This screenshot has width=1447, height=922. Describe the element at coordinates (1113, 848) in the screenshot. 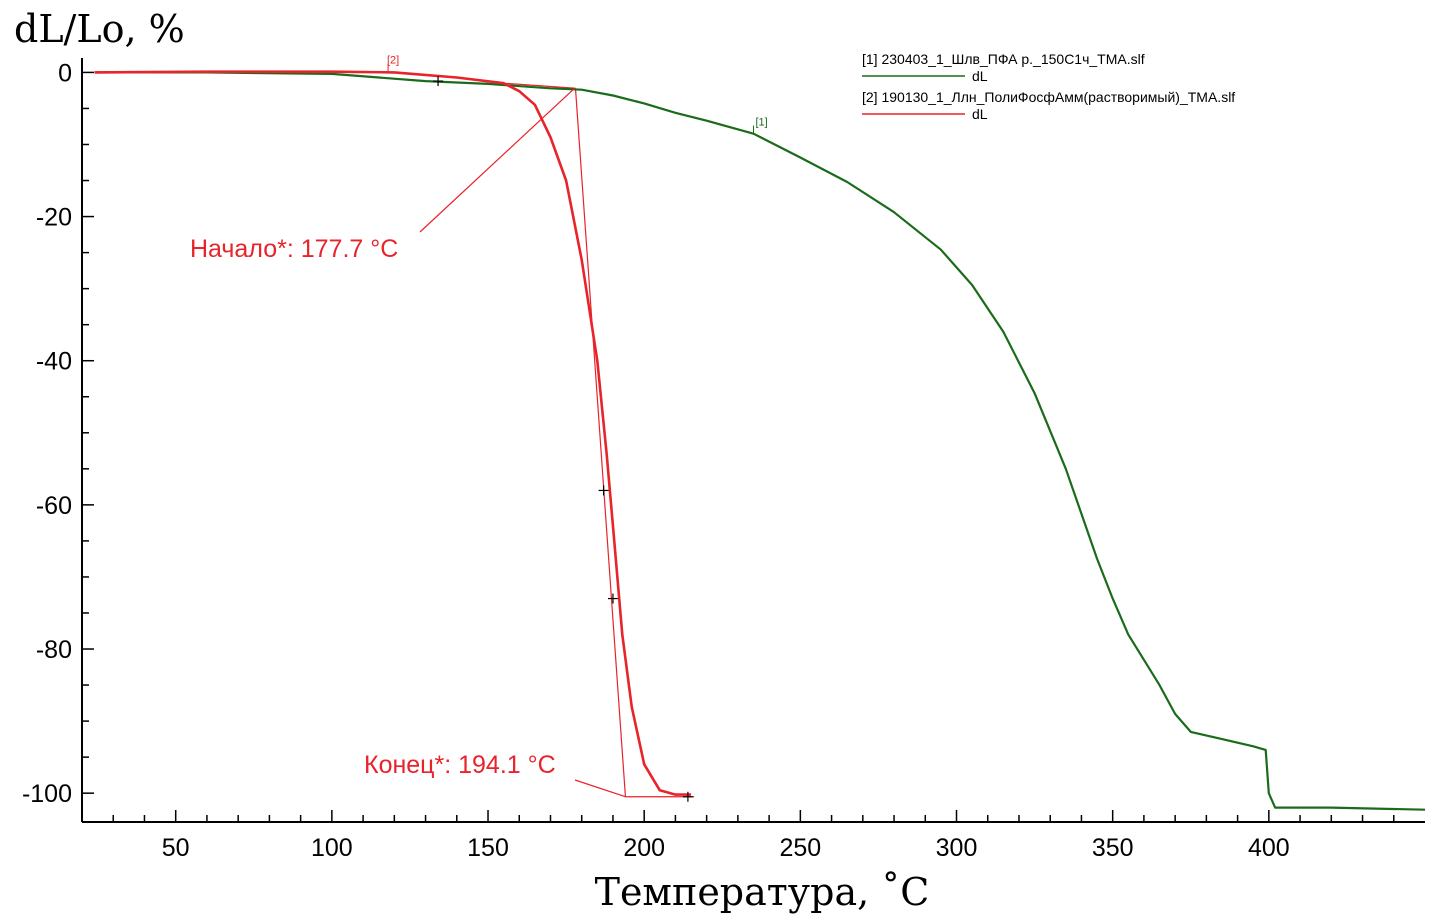

I see `x-tick-label: 350` at that location.